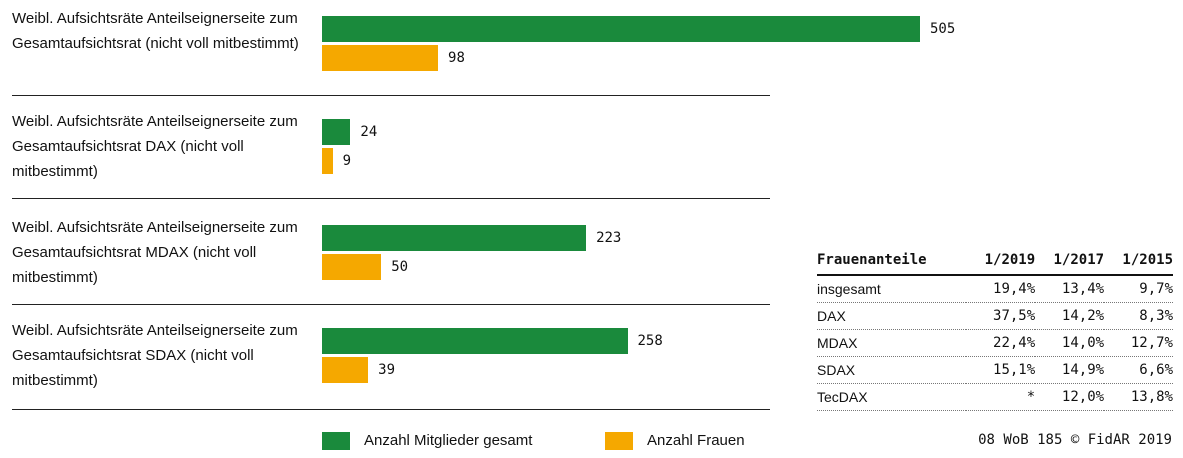 The width and height of the screenshot is (1183, 458). I want to click on legend-label: Anzahl Frauen, so click(696, 440).